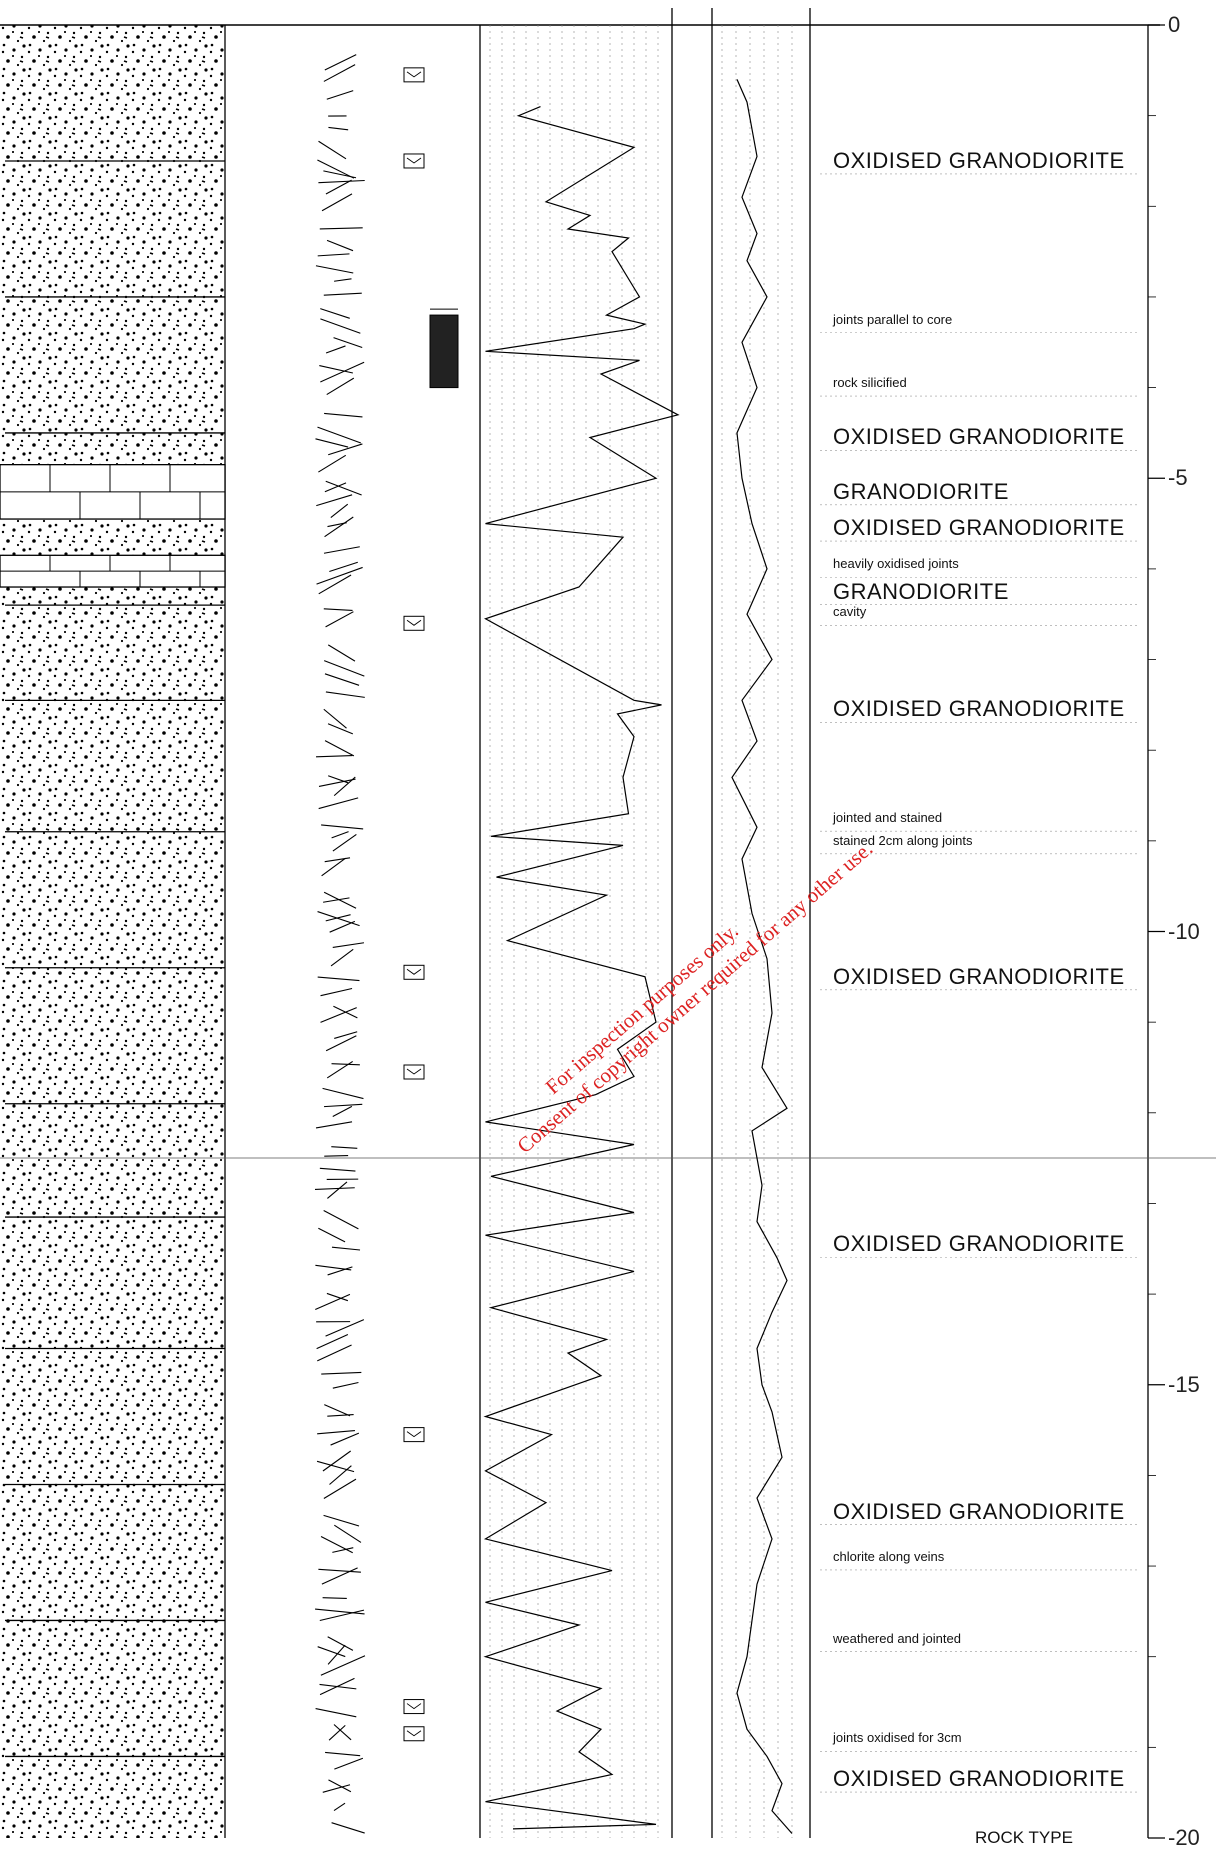  I want to click on description-note: chlorite along veins, so click(888, 1556).